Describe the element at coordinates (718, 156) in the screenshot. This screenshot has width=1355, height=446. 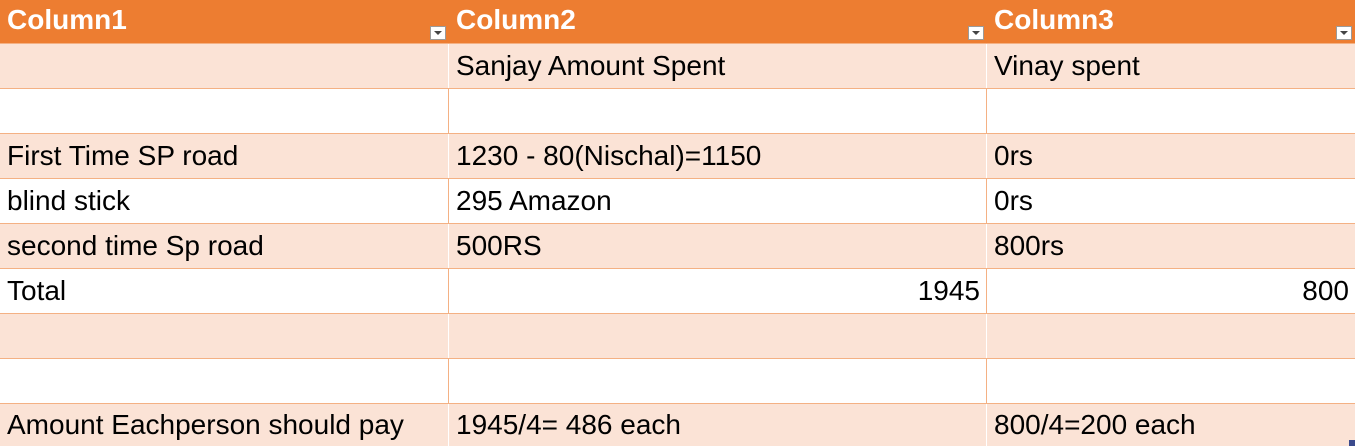
I see `table-cell: 1230 - 80(Nischal)=1150` at that location.